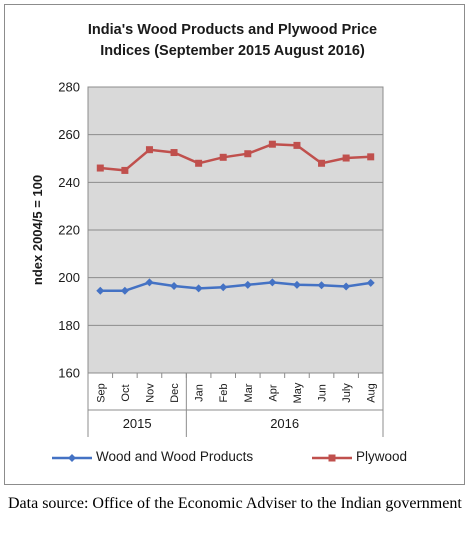 Image resolution: width=474 pixels, height=545 pixels. I want to click on y-tick-label: 200, so click(69, 277).